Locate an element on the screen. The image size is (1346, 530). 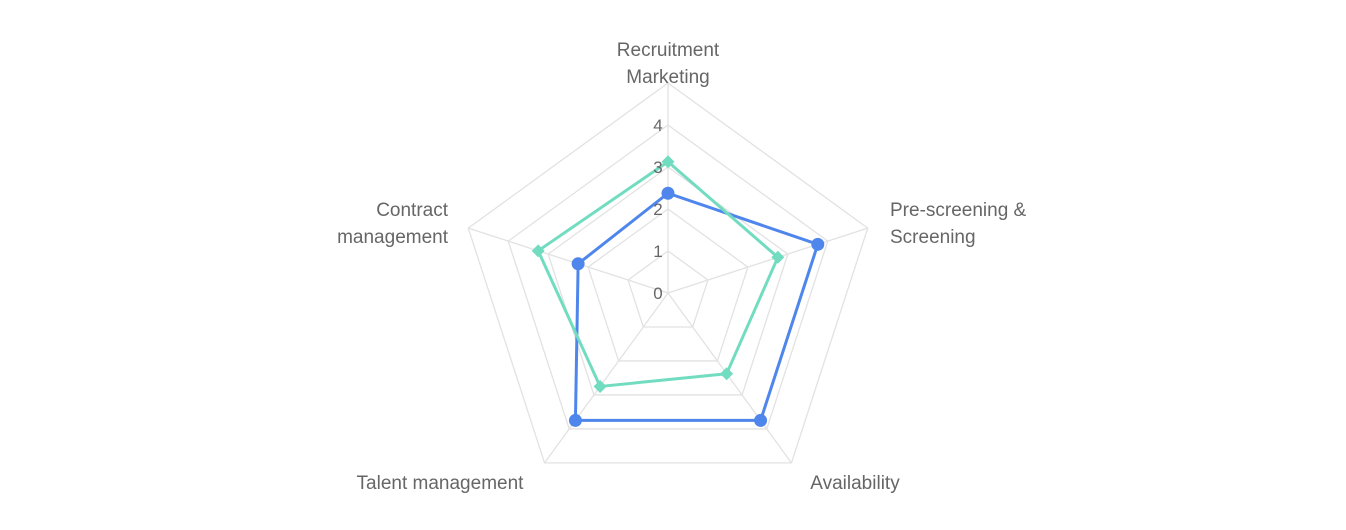
series-1-line is located at coordinates (696, 306).